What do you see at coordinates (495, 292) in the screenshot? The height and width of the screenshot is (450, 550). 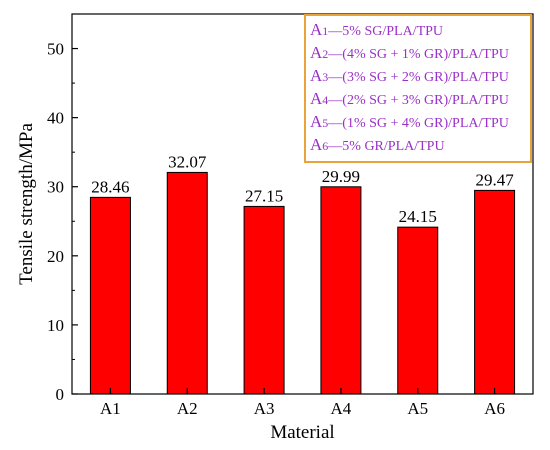 I see `bar-a6` at bounding box center [495, 292].